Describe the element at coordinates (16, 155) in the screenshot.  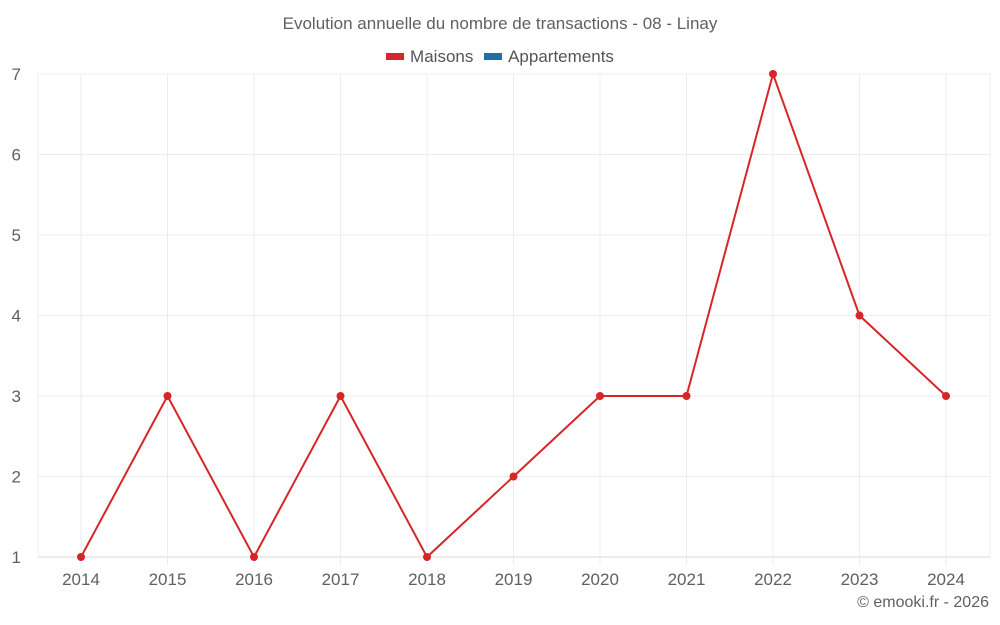
I see `y-tick-label: 6` at that location.